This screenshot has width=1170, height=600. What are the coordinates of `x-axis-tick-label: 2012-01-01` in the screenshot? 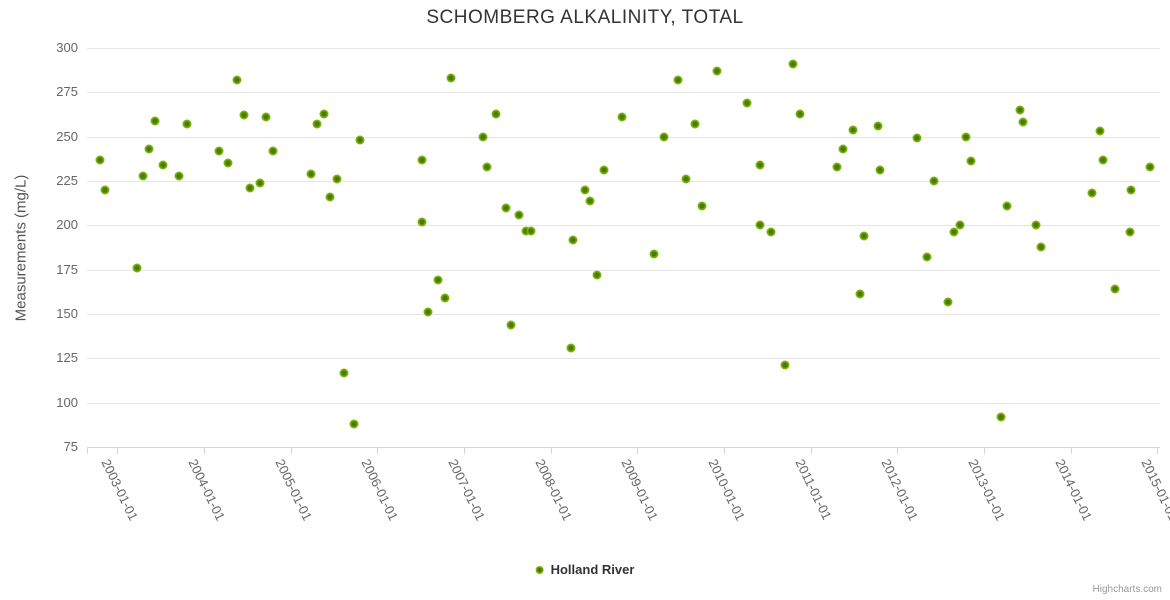 It's located at (900, 489).